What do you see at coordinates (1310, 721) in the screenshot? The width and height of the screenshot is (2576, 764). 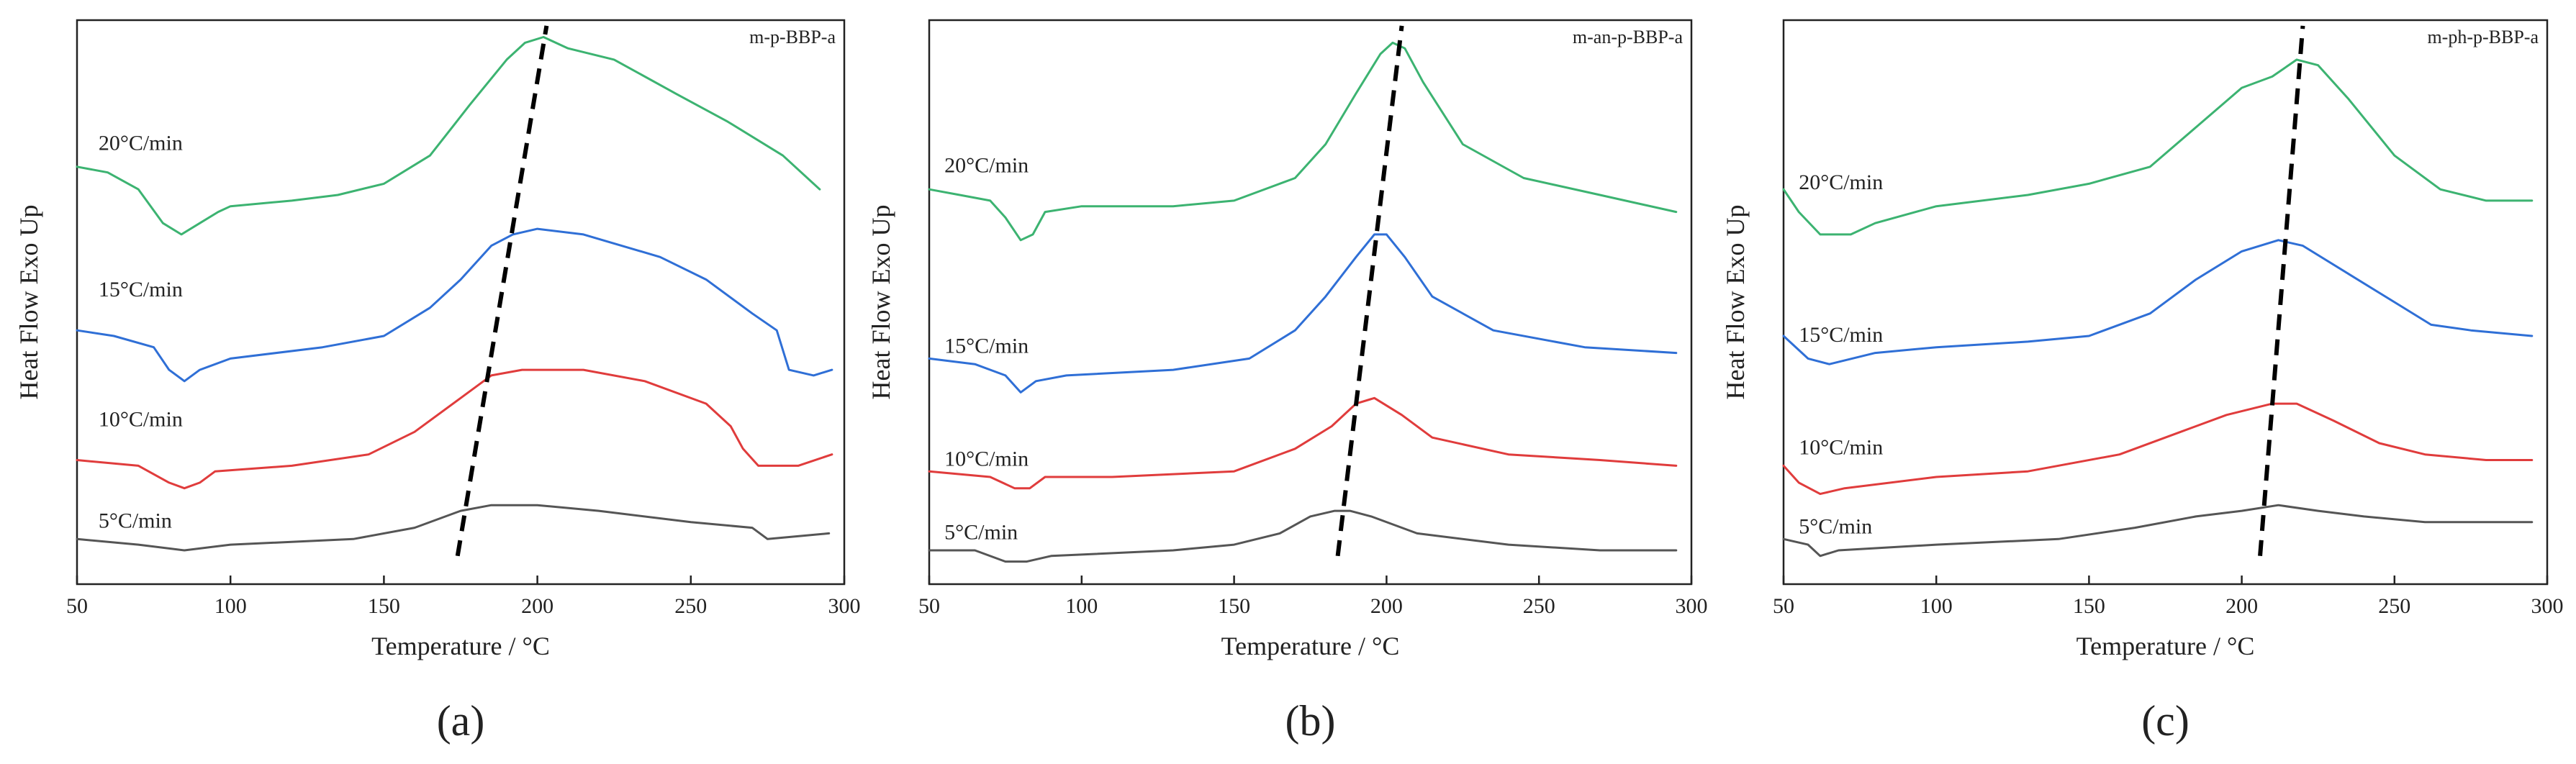 I see `panel-label: (b)` at bounding box center [1310, 721].